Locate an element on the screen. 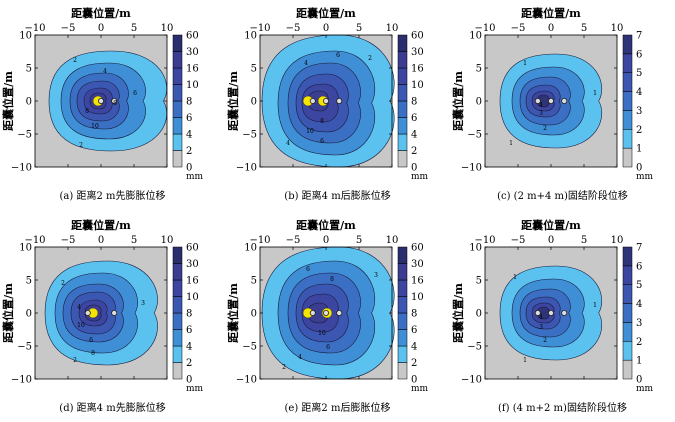 This screenshot has height=422, width=675. colorbar-label-5: 5 is located at coordinates (639, 285).